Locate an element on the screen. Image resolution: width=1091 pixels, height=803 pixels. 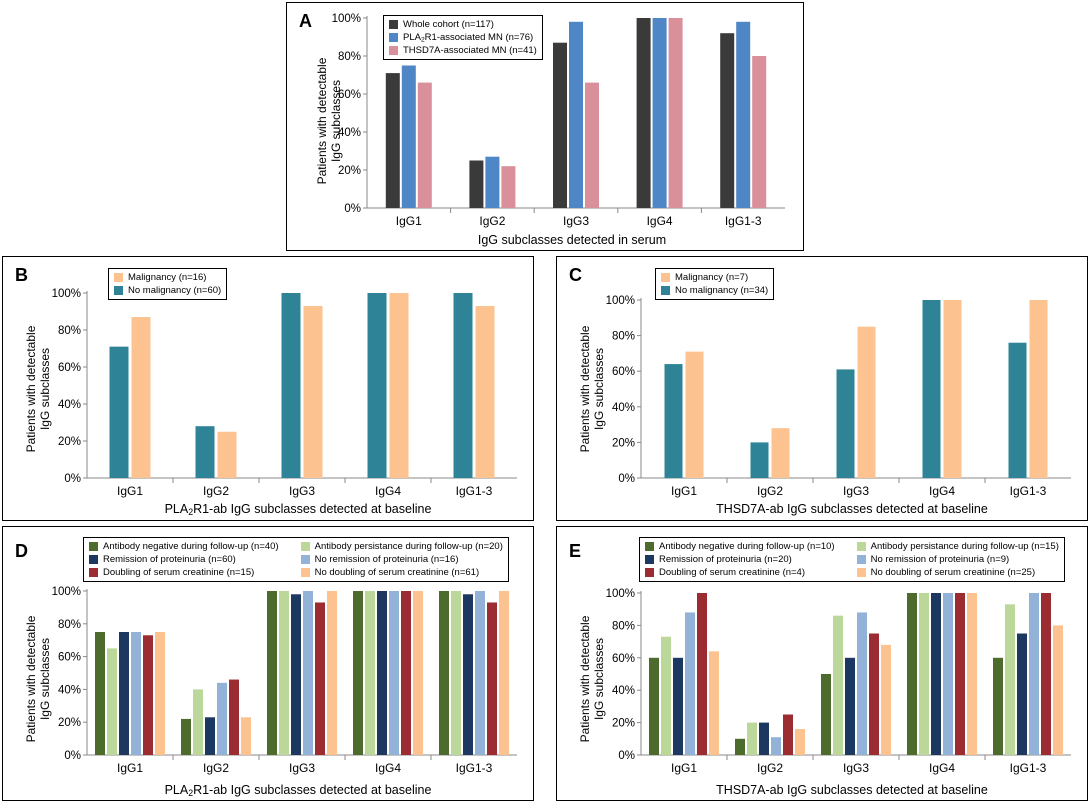
legend-item: PLA2R1-associated MN (n=76) is located at coordinates (463, 37).